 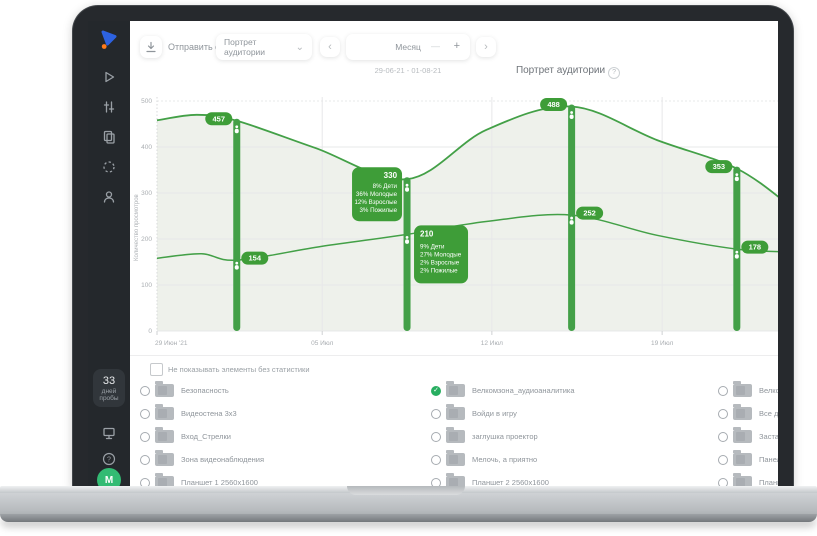 I want to click on send-report-button: Отправить отчёт, so click(x=203, y=47).